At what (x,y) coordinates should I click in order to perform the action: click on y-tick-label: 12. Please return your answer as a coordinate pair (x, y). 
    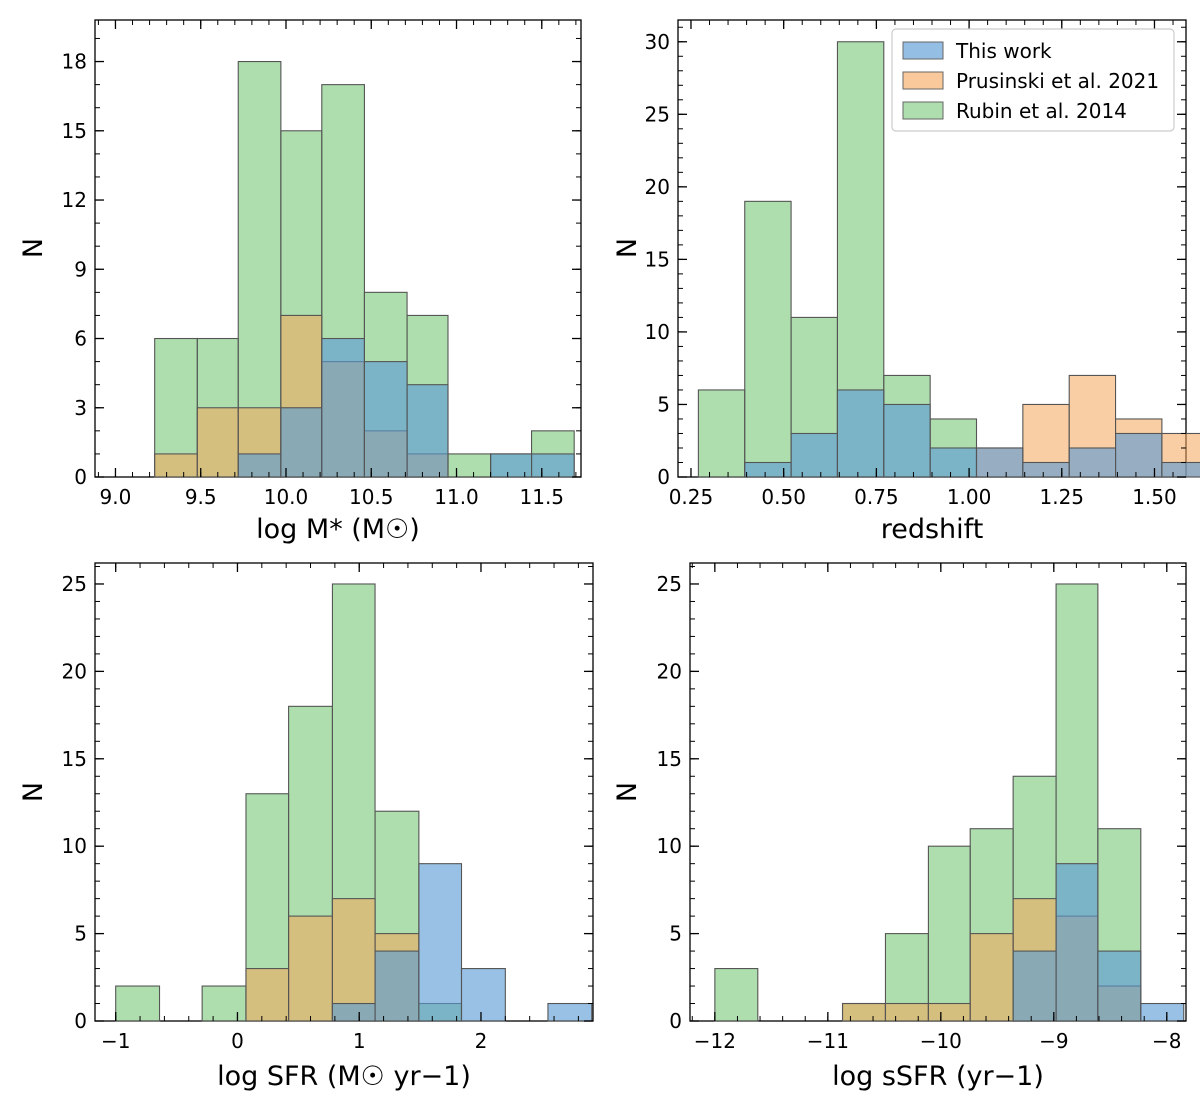
    Looking at the image, I should click on (74, 200).